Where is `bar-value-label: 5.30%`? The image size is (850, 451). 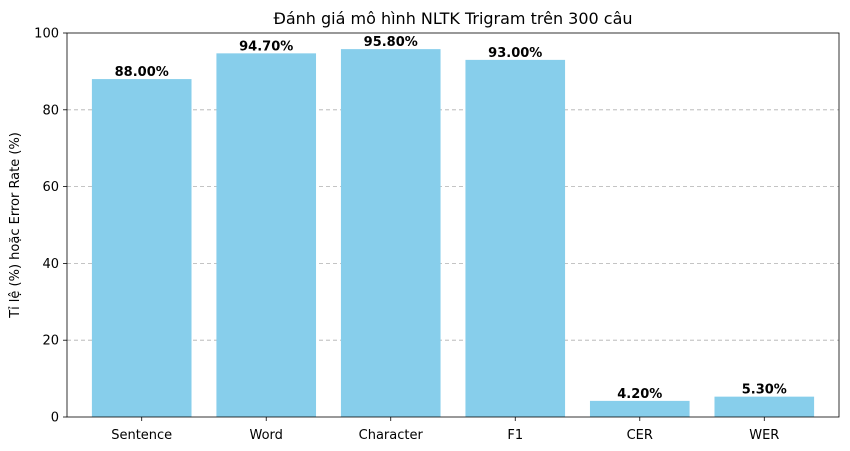
bar-value-label: 5.30% is located at coordinates (764, 390).